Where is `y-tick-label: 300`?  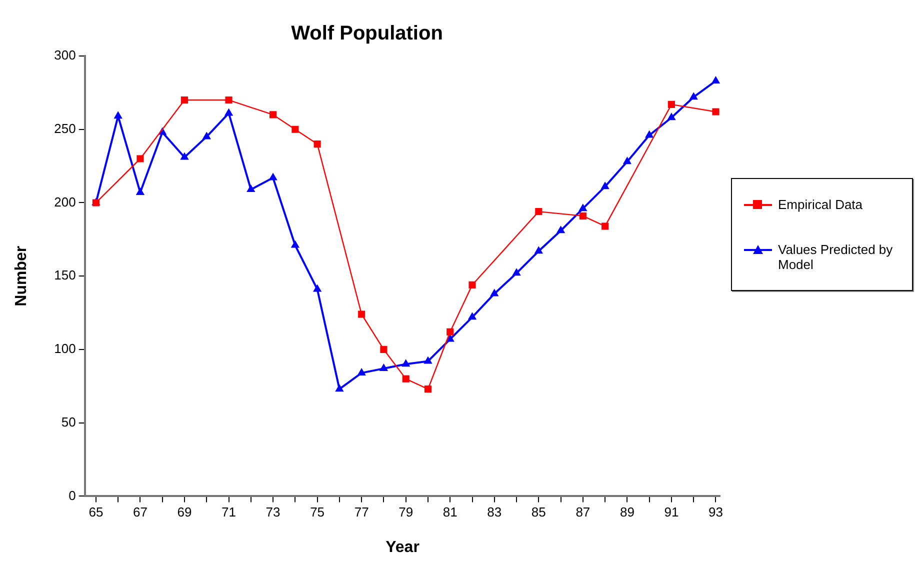
y-tick-label: 300 is located at coordinates (65, 55).